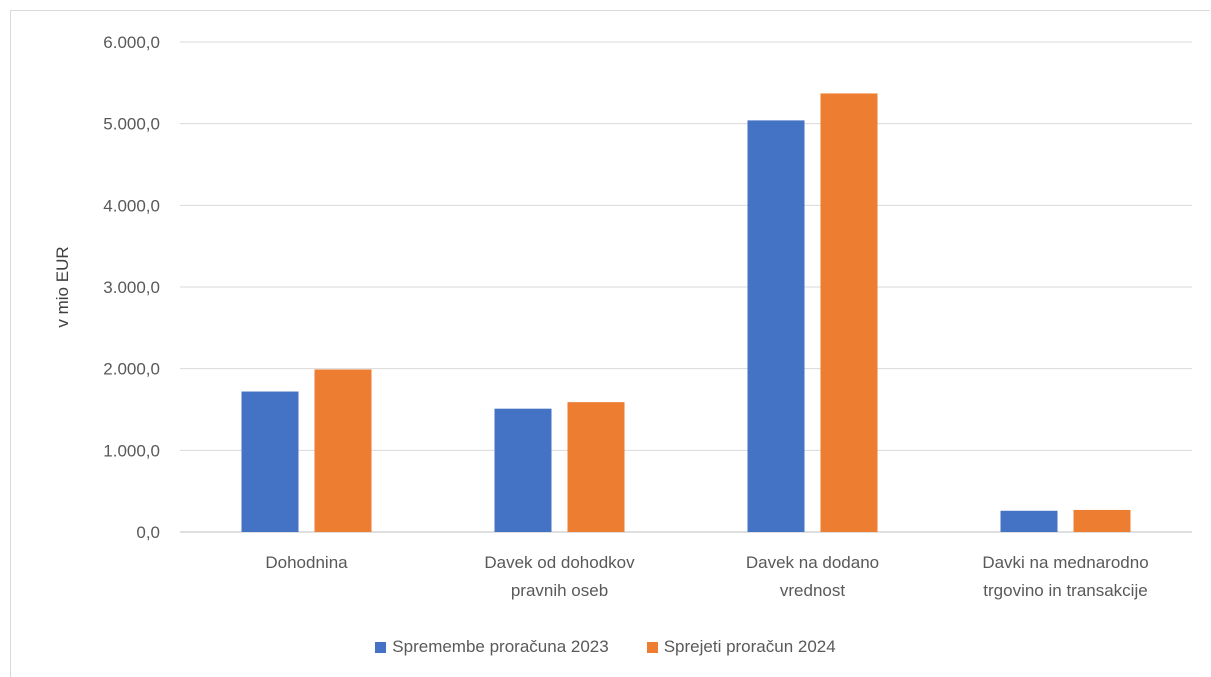 This screenshot has height=677, width=1211. Describe the element at coordinates (131, 124) in the screenshot. I see `y-tick-label: 5.000,0` at that location.